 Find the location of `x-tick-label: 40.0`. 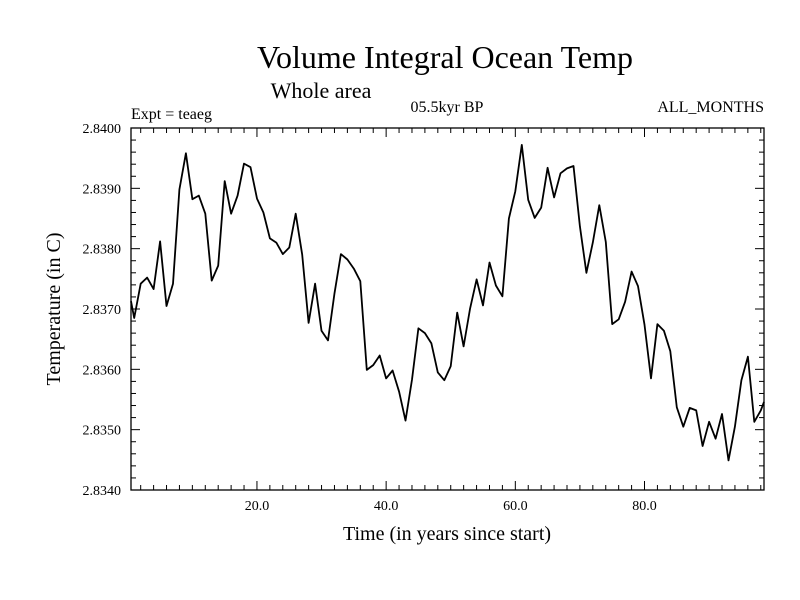

x-tick-label: 40.0 is located at coordinates (386, 506).